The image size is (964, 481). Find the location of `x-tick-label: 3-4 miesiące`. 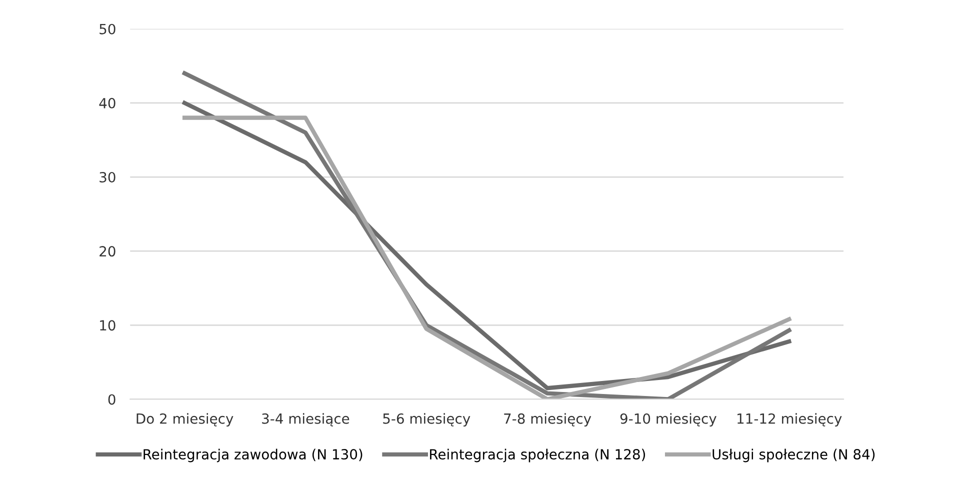

x-tick-label: 3-4 miesiące is located at coordinates (306, 419).